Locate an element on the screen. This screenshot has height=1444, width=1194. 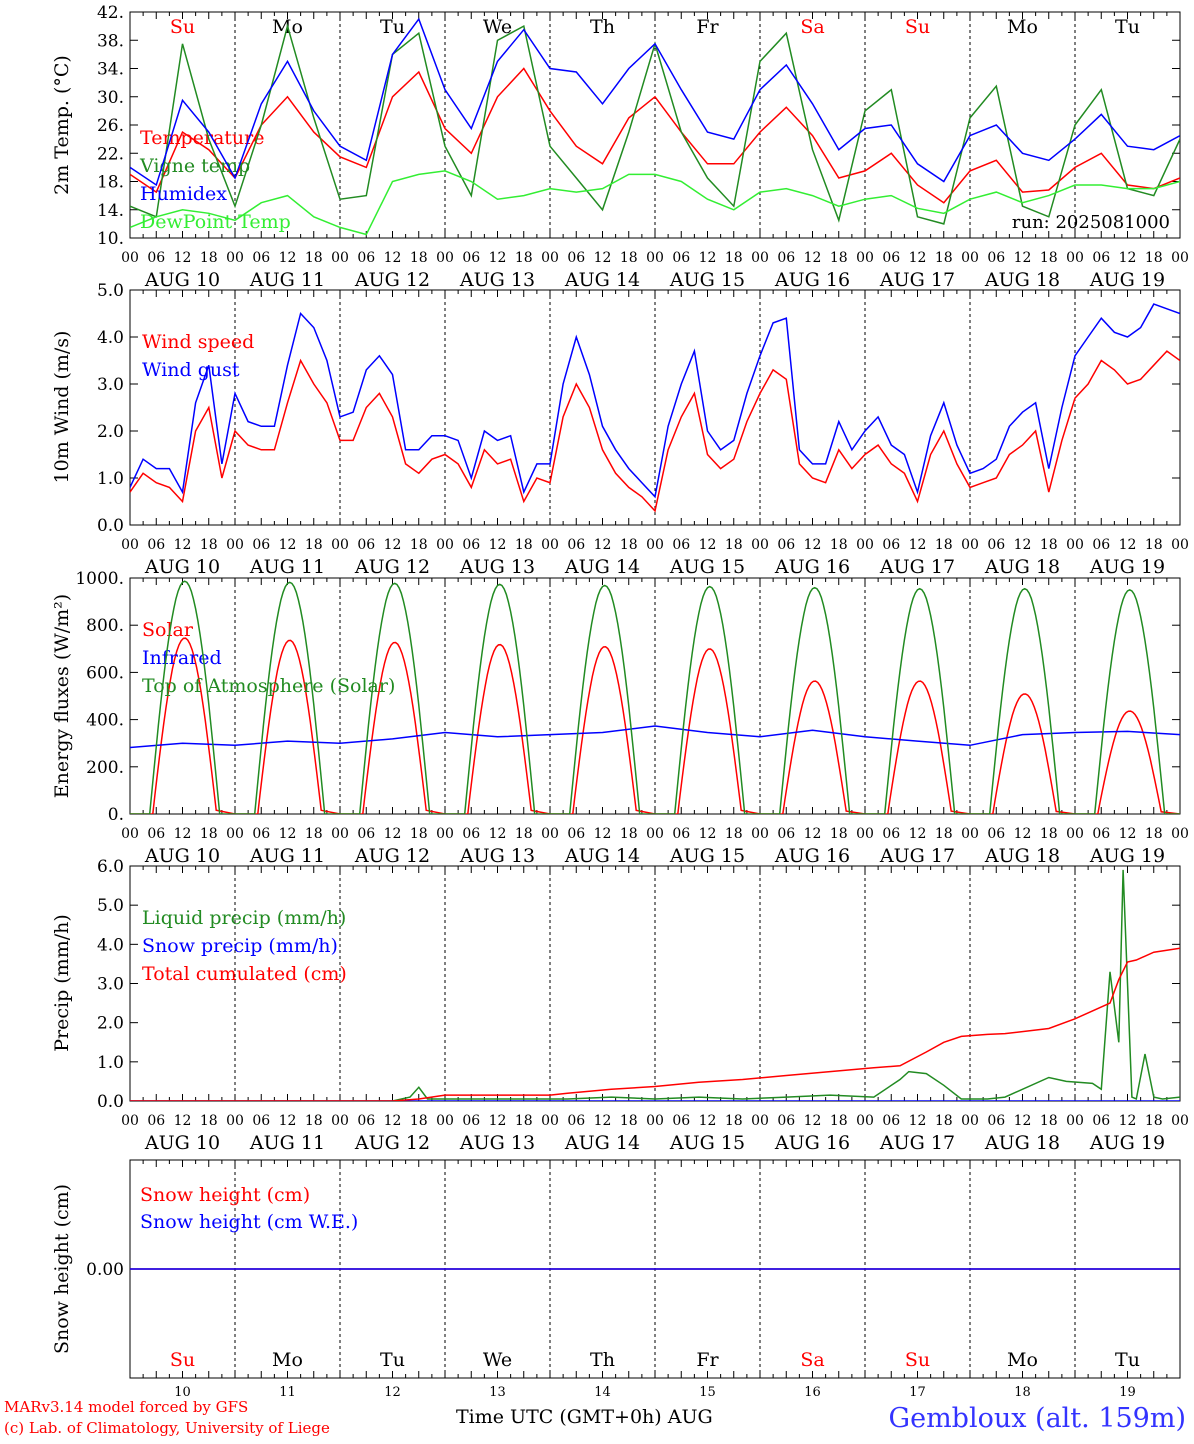
y-tick-label: 34. is located at coordinates (110, 70).